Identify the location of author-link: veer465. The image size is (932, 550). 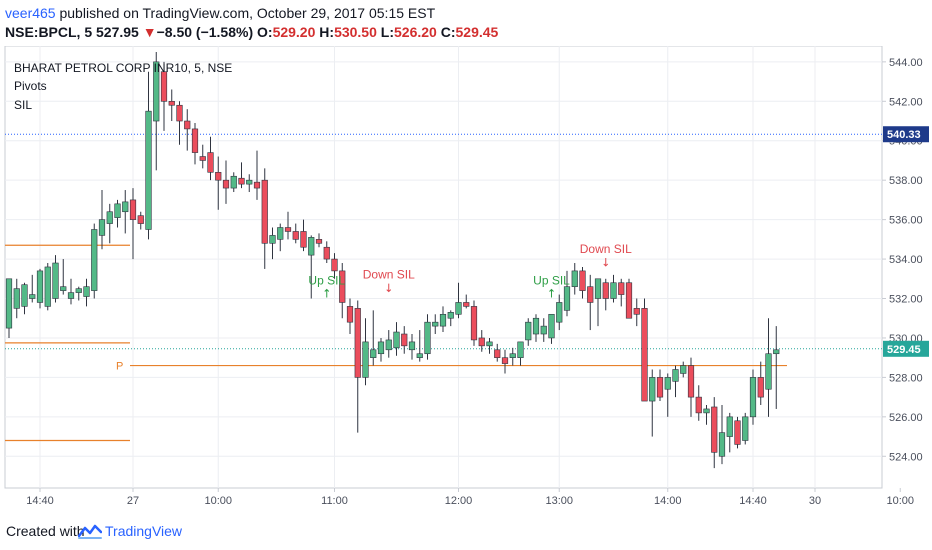
(30, 13).